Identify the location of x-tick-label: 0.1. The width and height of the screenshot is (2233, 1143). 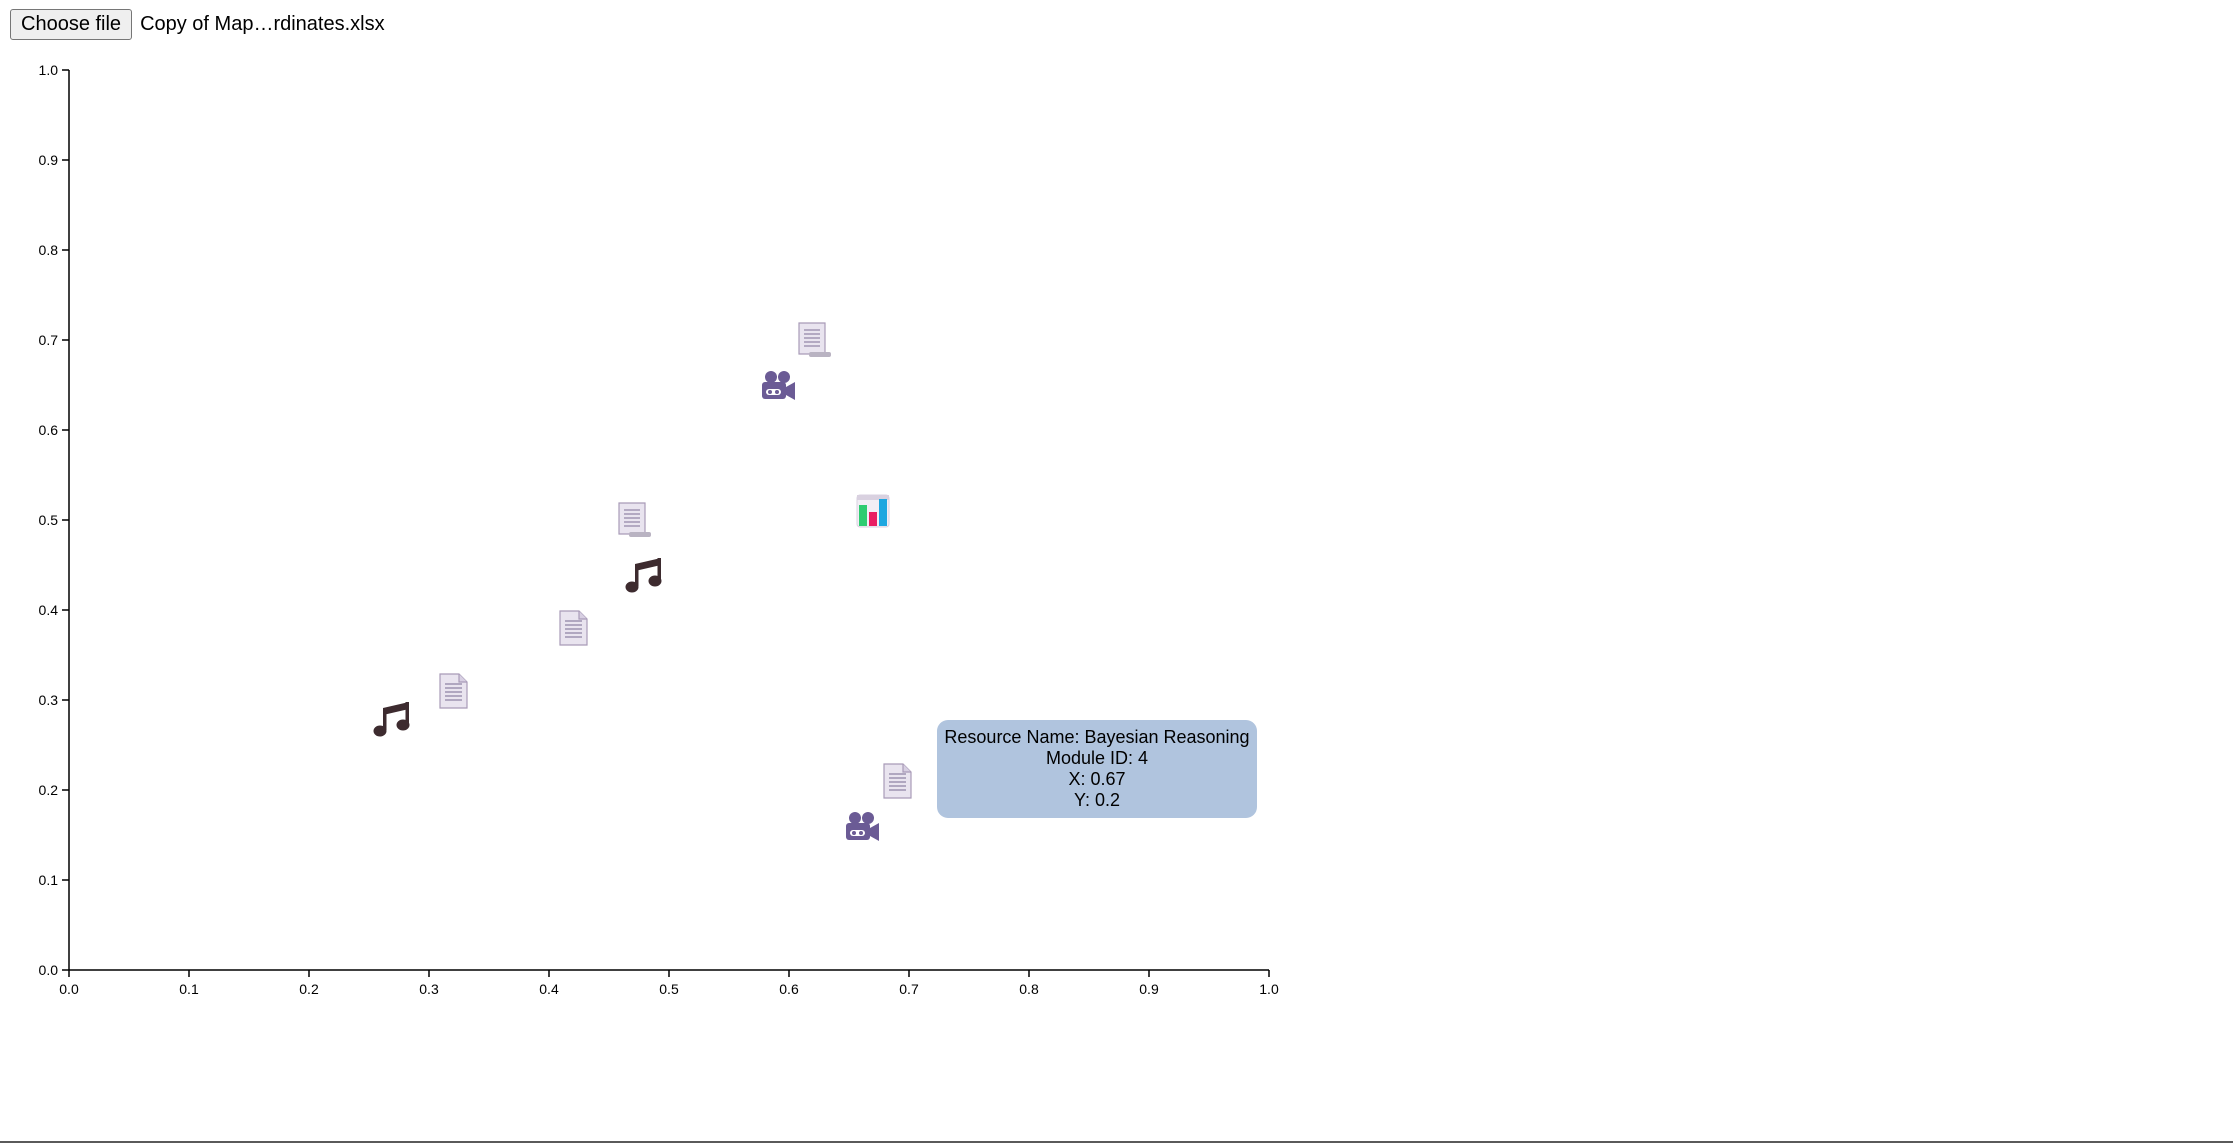
(189, 989).